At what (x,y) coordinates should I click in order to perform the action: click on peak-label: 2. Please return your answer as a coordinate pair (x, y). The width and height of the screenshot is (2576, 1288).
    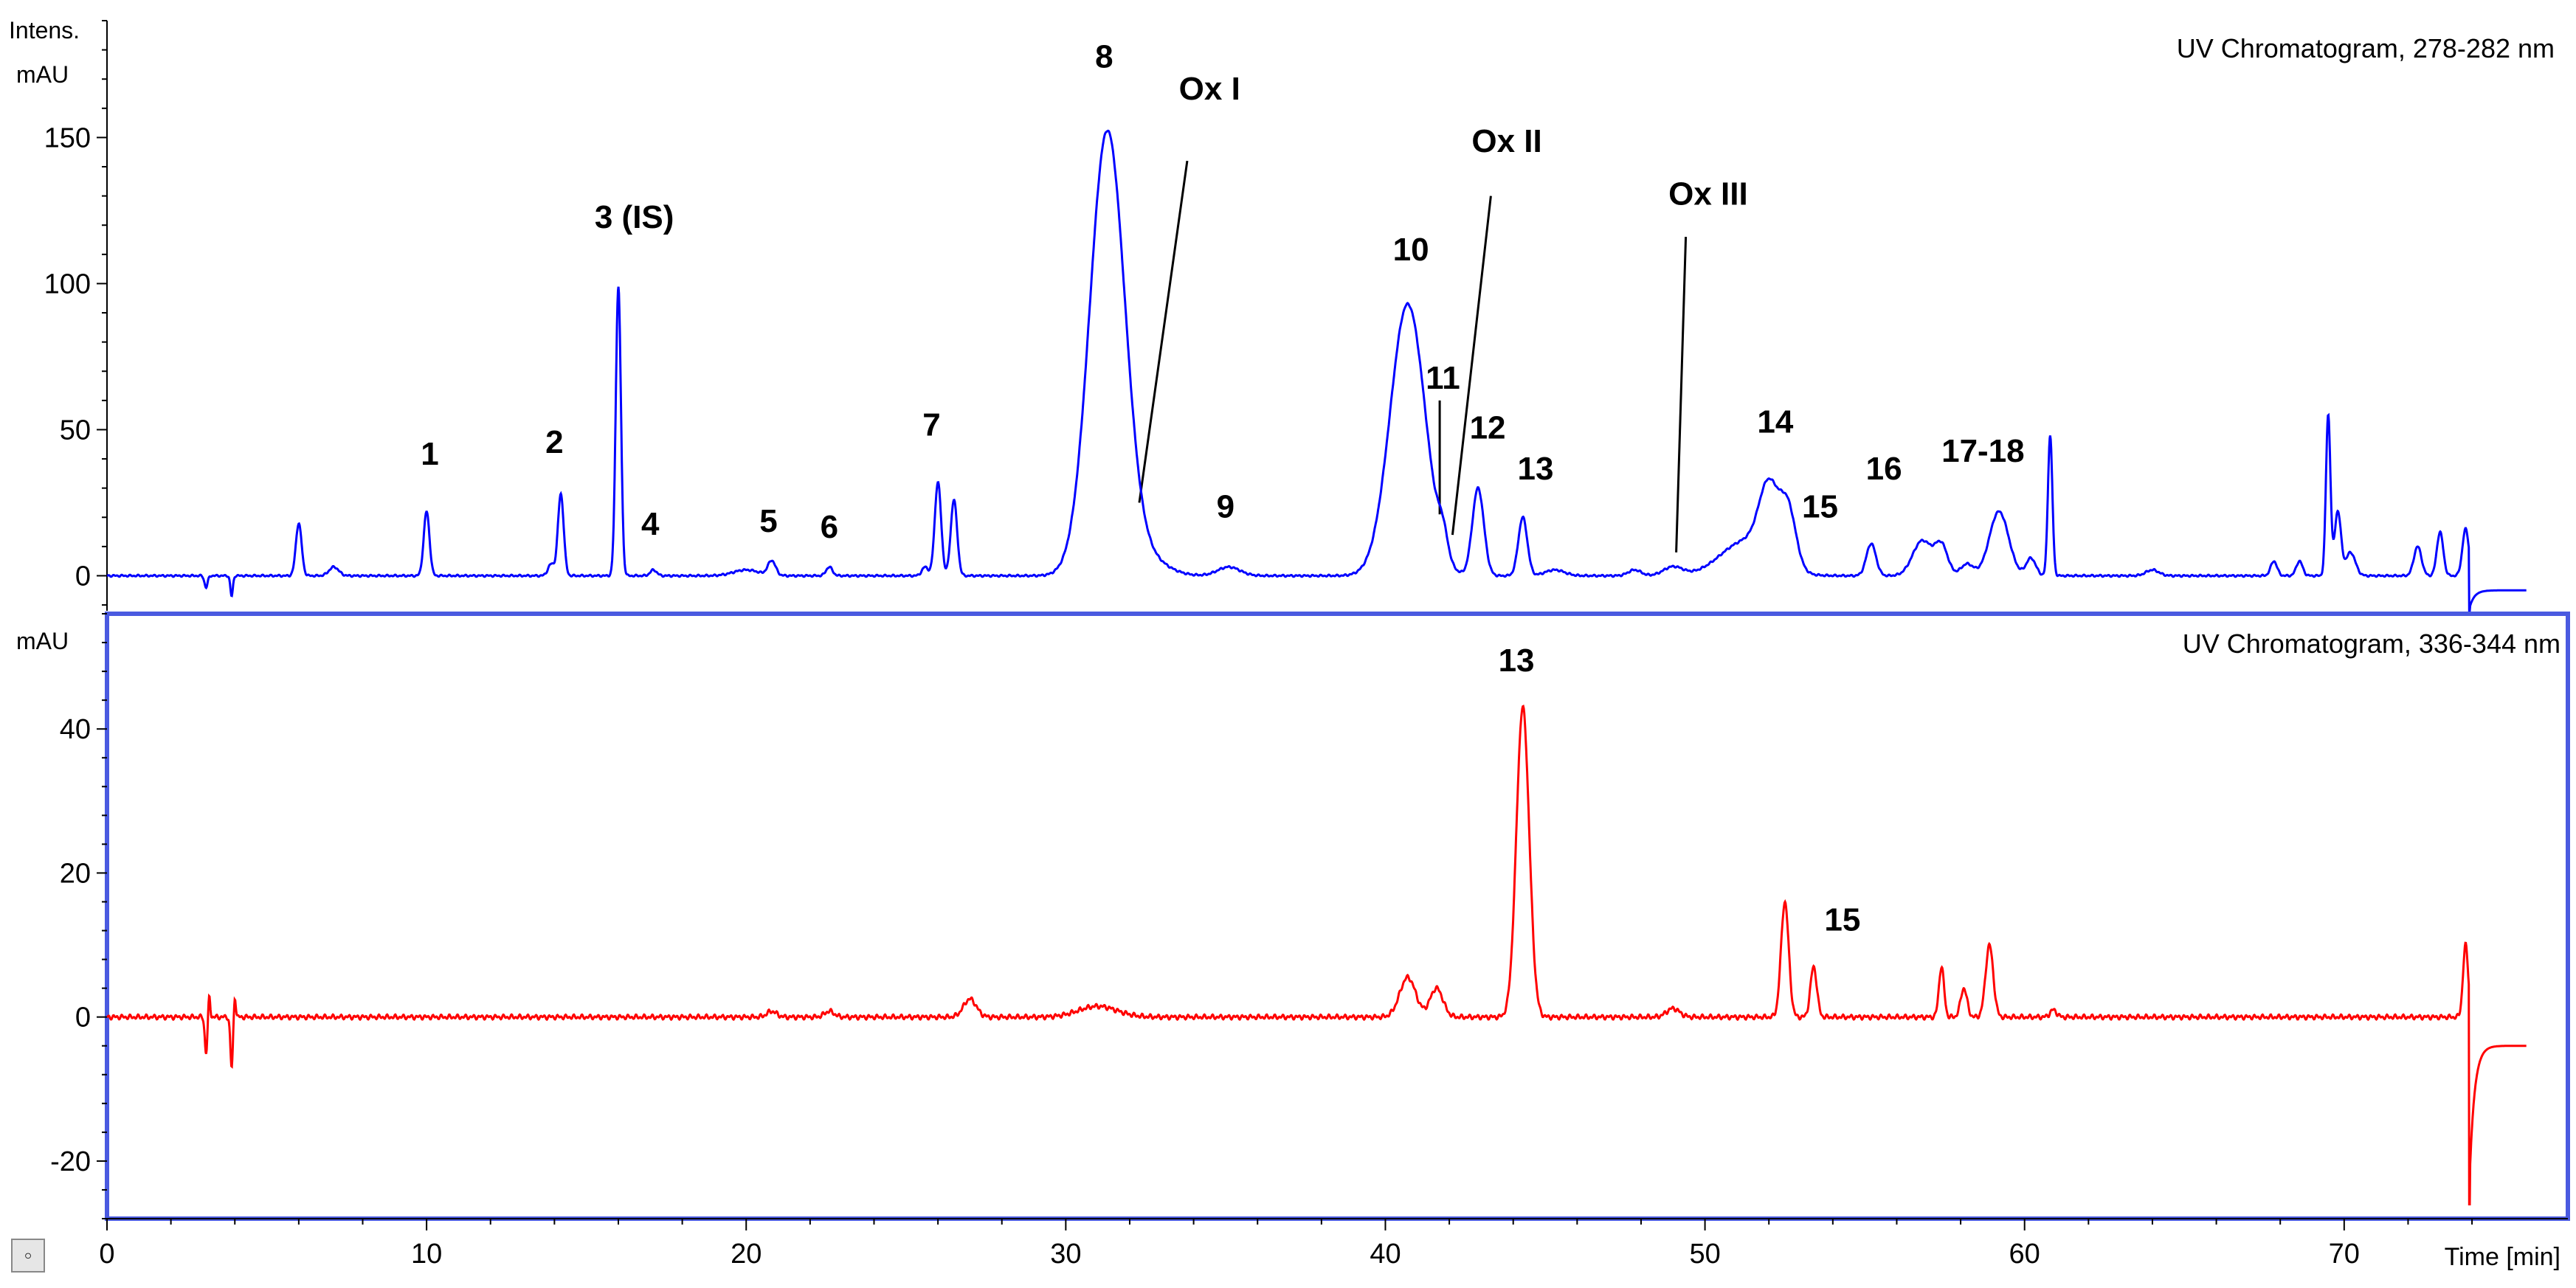
    Looking at the image, I should click on (554, 442).